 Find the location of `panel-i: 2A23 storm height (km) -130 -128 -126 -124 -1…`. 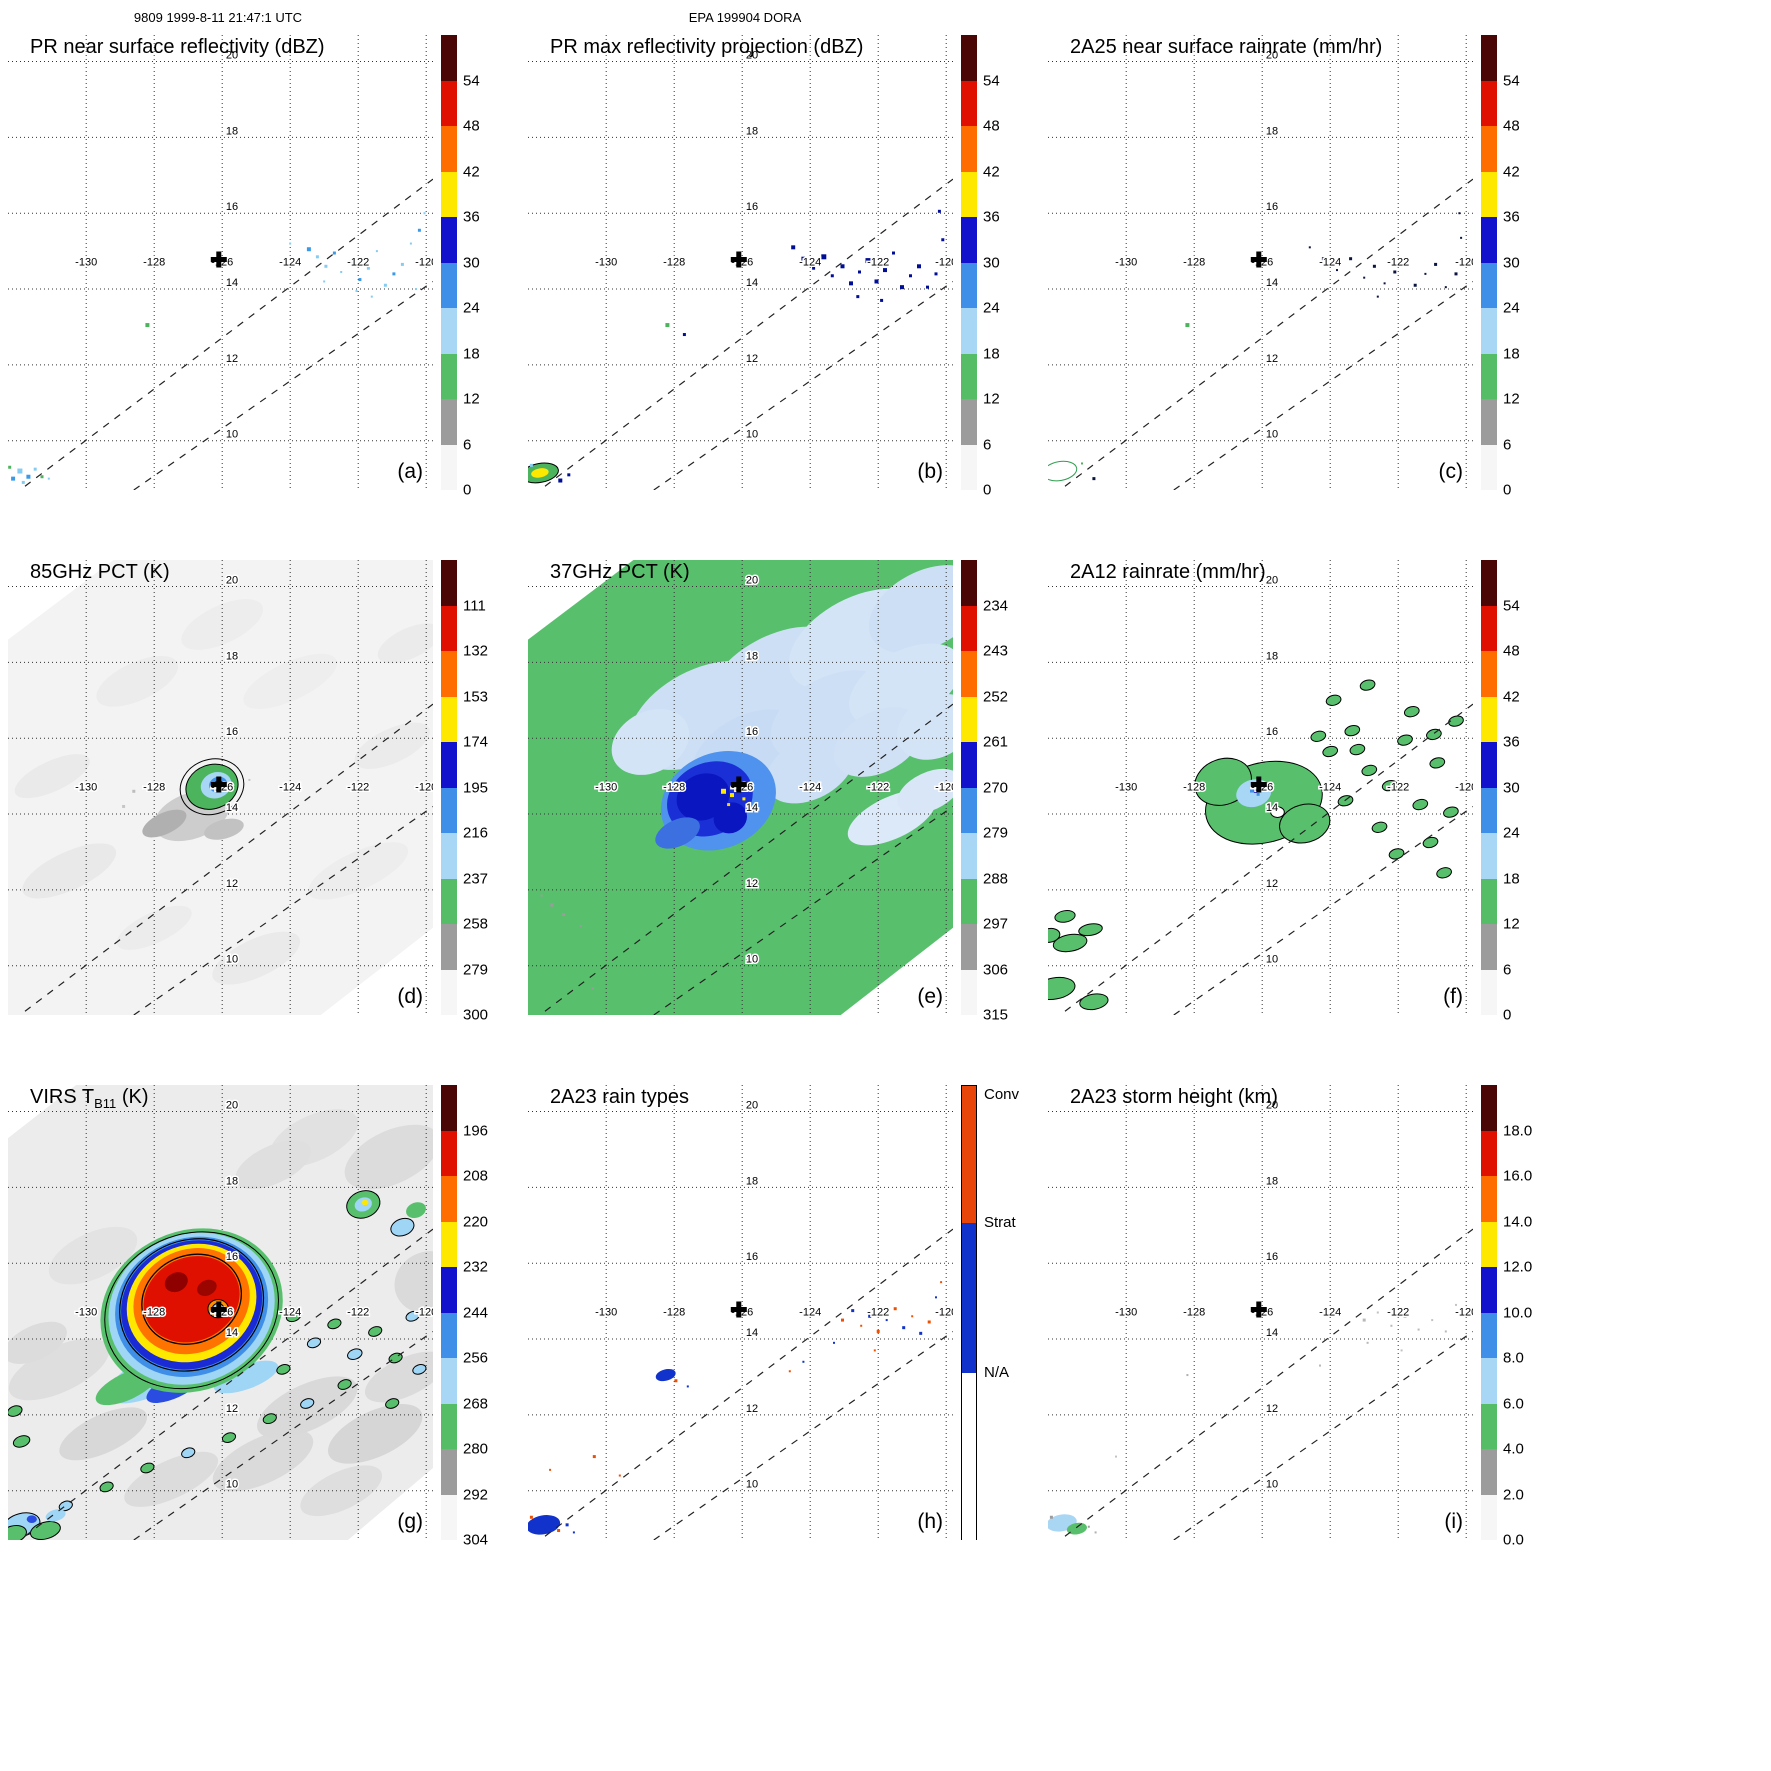

panel-i: 2A23 storm height (km) -130 -128 -126 -124 -1… is located at coordinates (1300, 1342).